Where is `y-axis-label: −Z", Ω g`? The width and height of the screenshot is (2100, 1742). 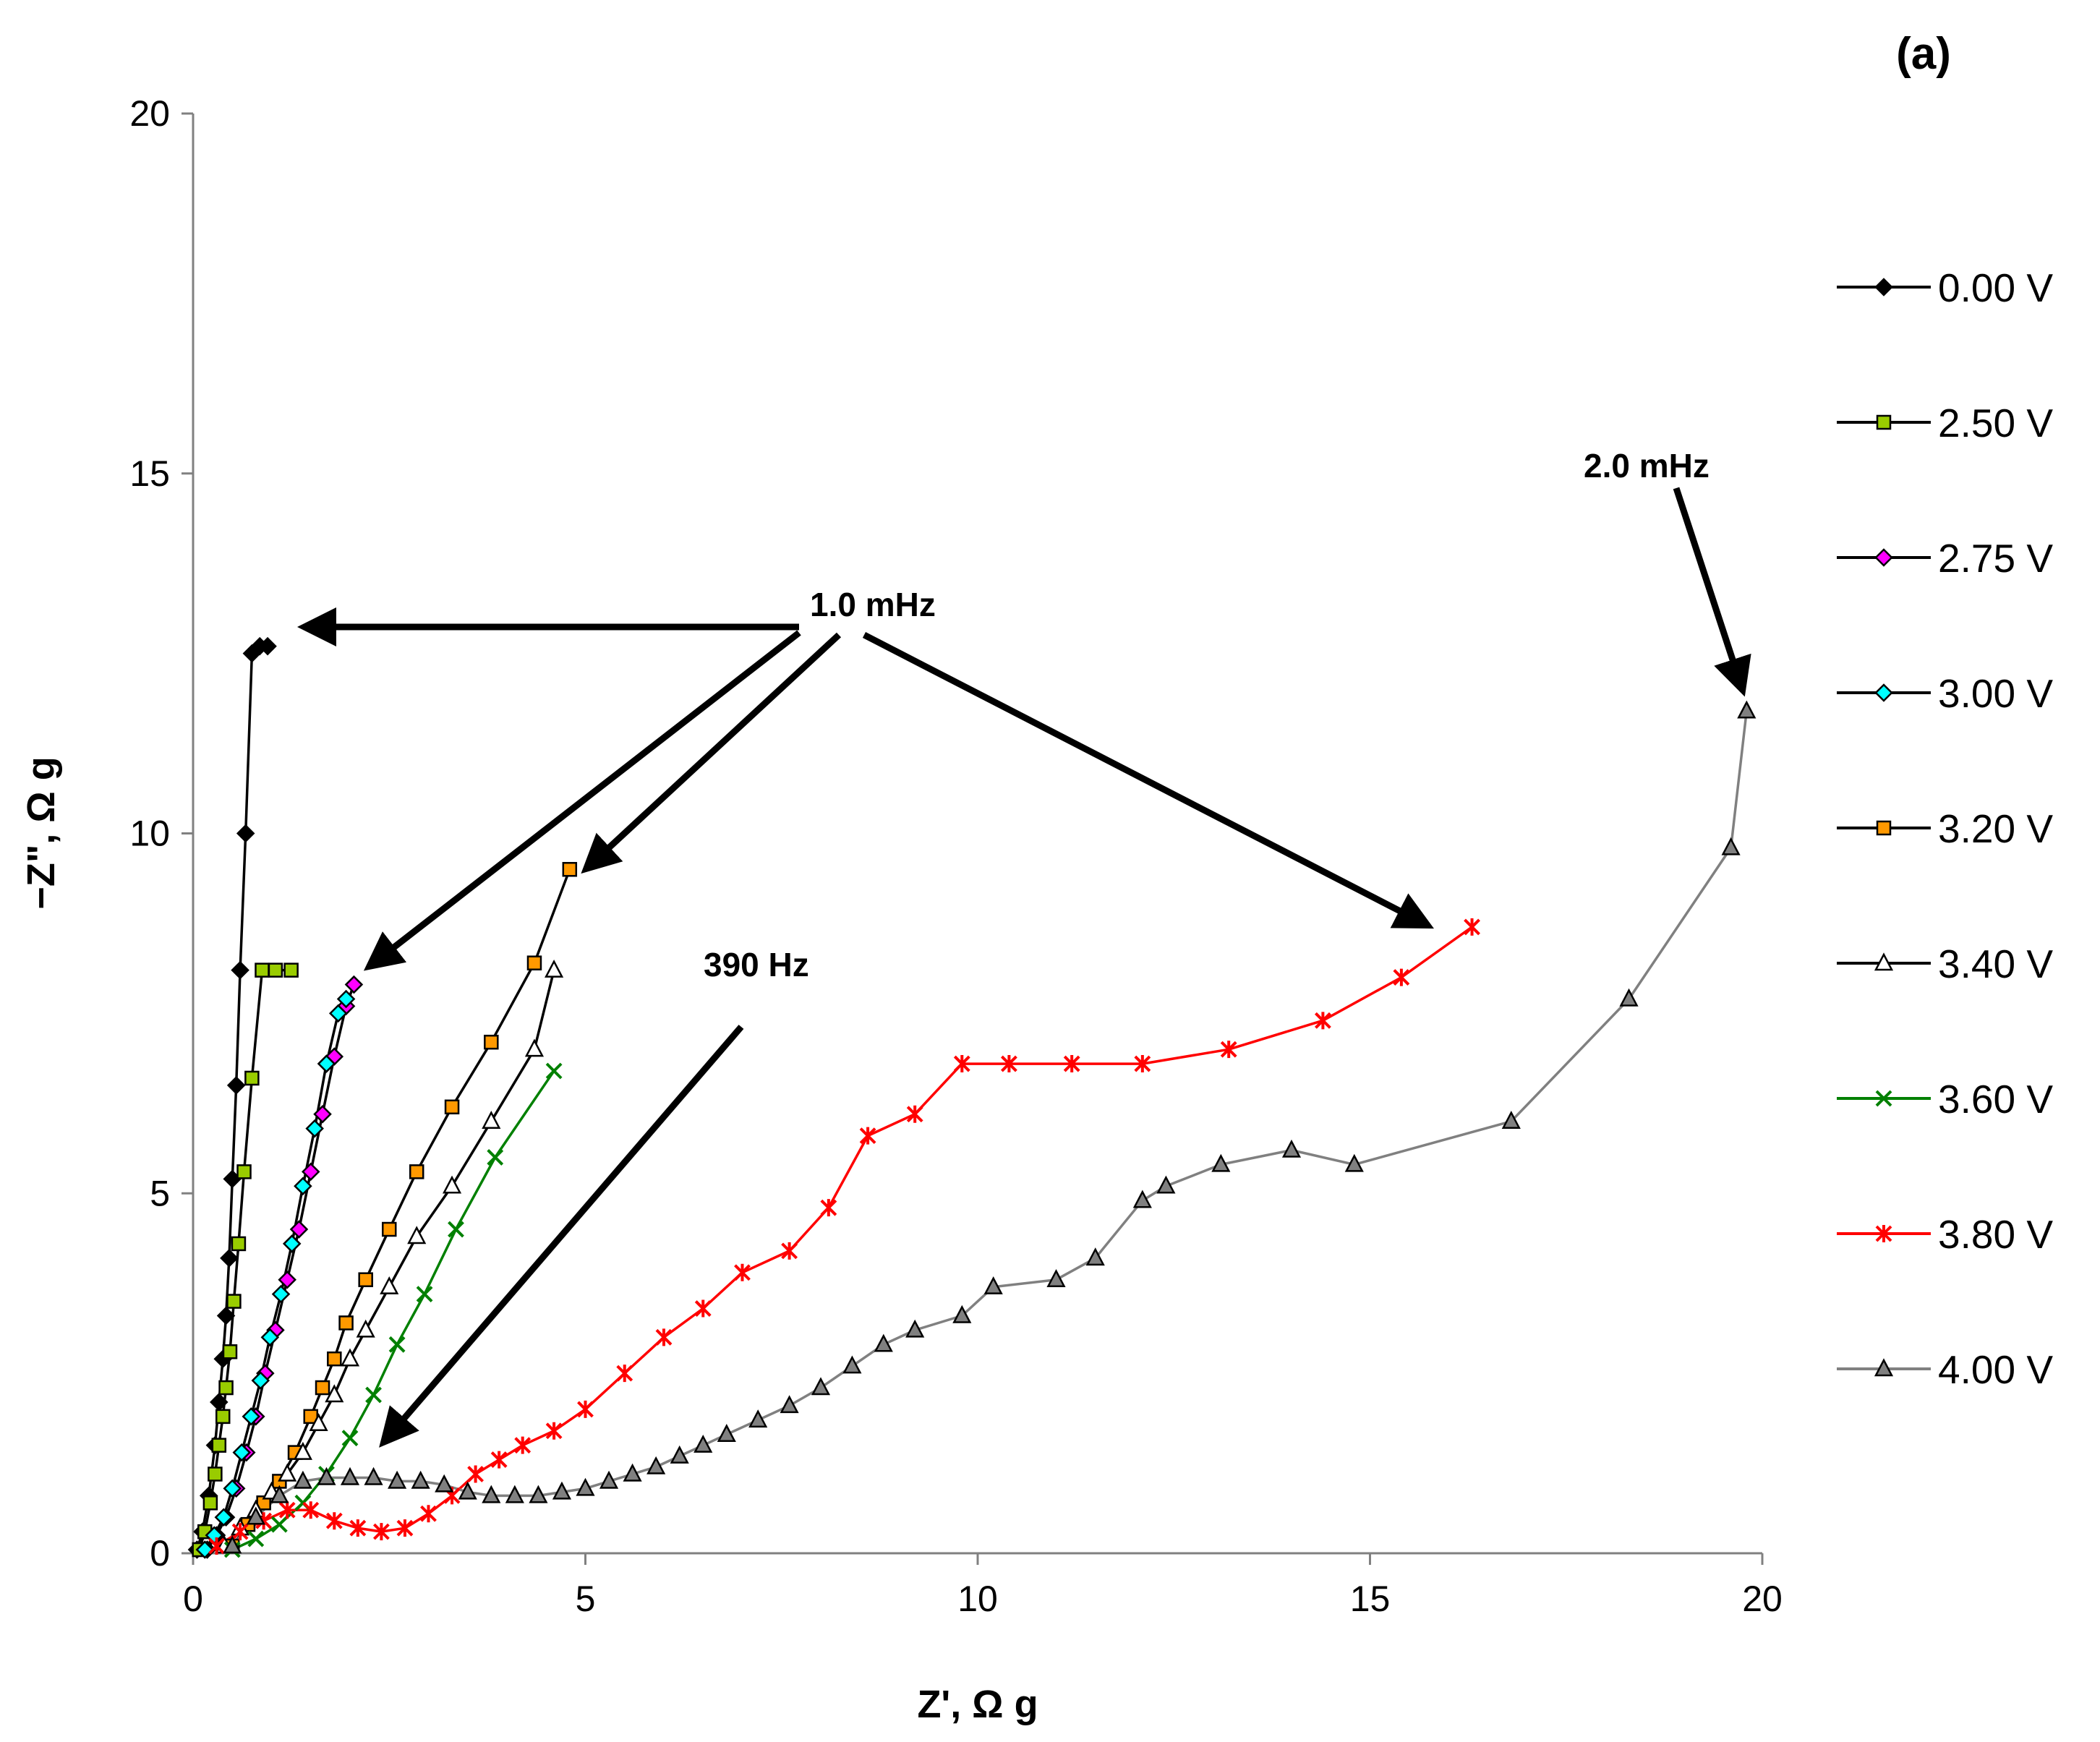 y-axis-label: −Z", Ω g is located at coordinates (41, 833).